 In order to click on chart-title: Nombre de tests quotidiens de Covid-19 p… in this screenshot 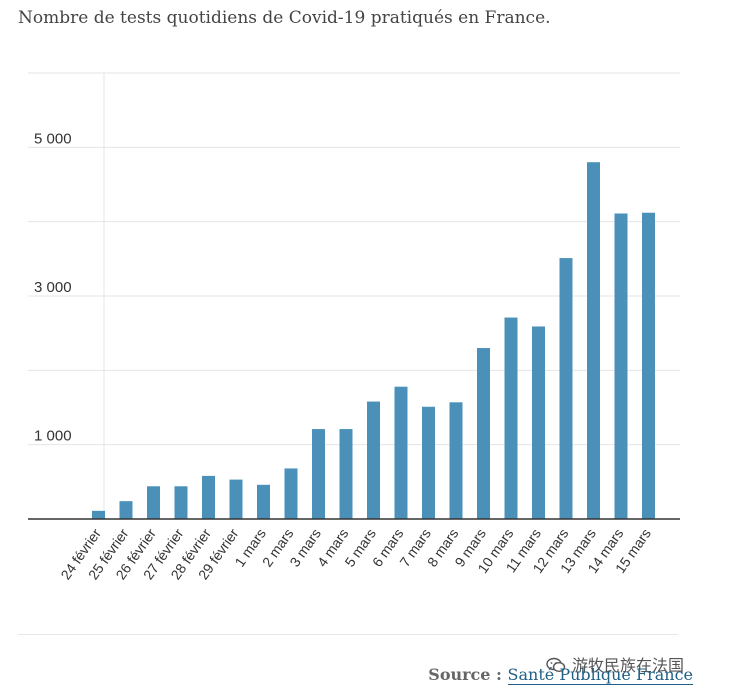, I will do `click(284, 18)`.